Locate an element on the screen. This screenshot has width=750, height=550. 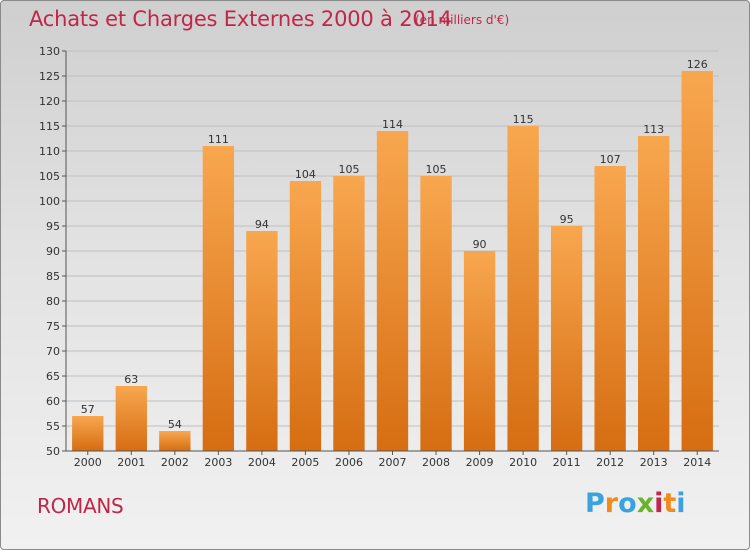
y-tick-label: 120 is located at coordinates (49, 101).